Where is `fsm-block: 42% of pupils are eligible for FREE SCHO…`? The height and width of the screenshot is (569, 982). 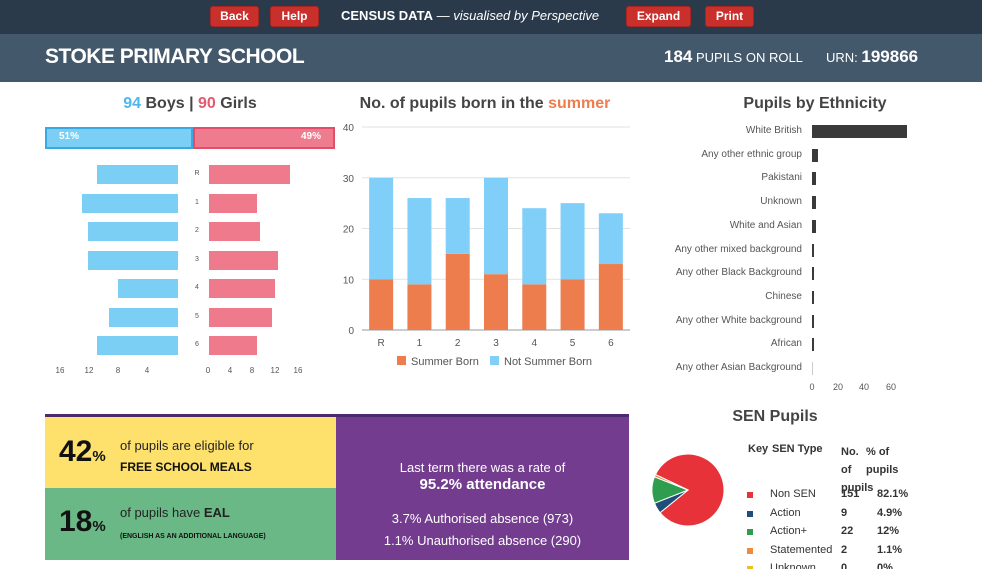
fsm-block: 42% of pupils are eligible for FREE SCHO… is located at coordinates (190, 451).